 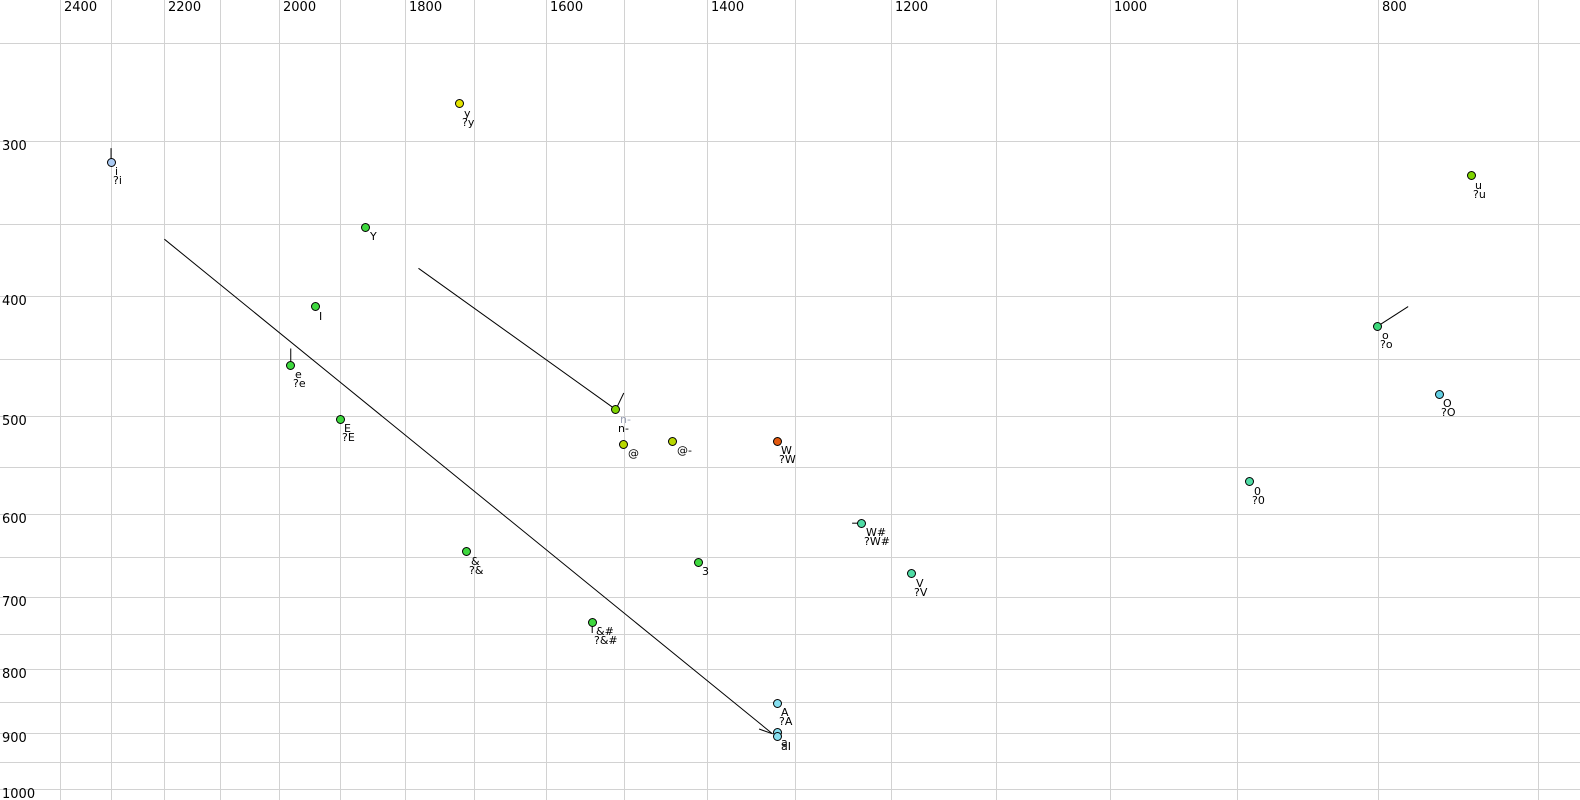 What do you see at coordinates (1131, 7) in the screenshot?
I see `x-axis-tick-1000: 1000` at bounding box center [1131, 7].